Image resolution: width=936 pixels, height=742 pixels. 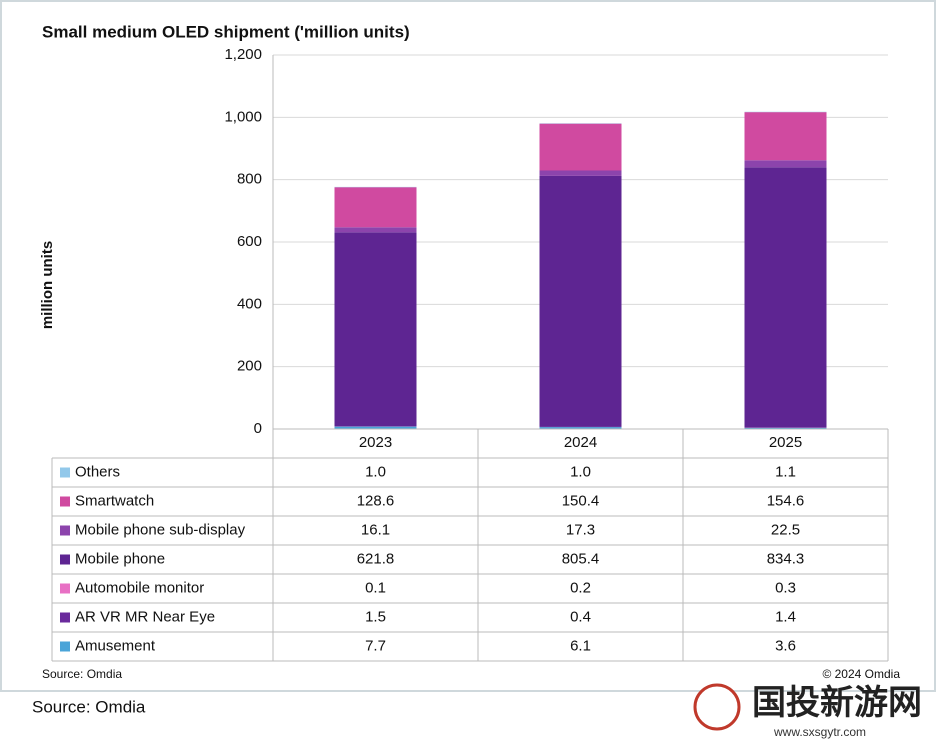 I want to click on watermark-logo, so click(x=717, y=707).